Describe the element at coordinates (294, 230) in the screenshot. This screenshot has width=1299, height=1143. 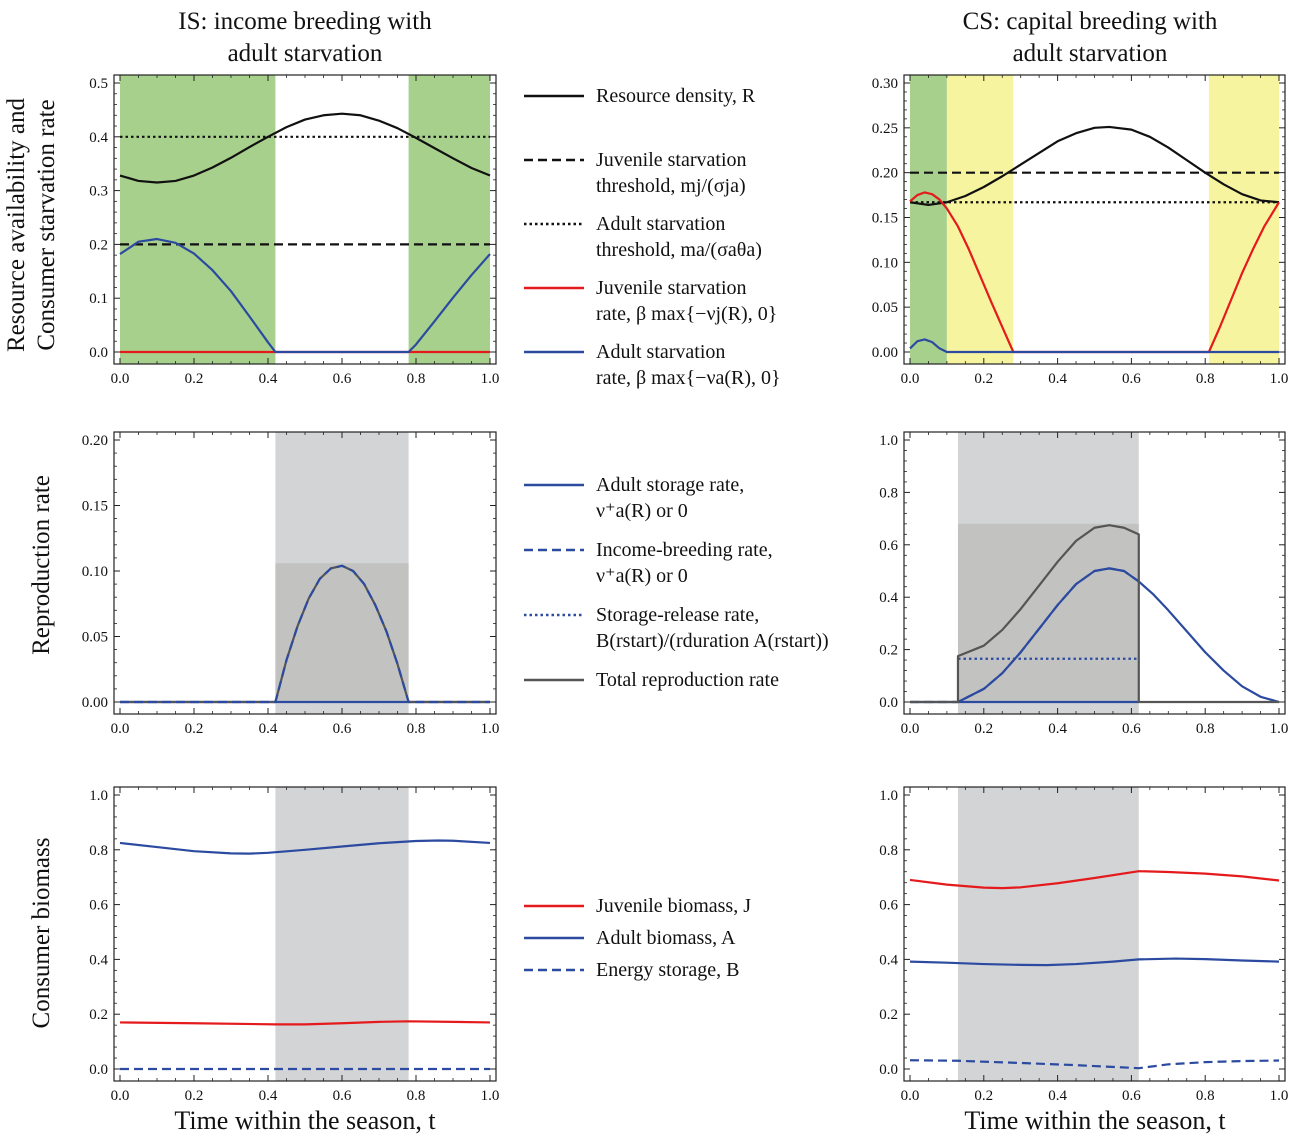
I see `panel-p11: 0.0 0.2 0.4 0.6 0.8 1.0 0.0 0.1 0.2 0.3 0.4 0.5` at that location.